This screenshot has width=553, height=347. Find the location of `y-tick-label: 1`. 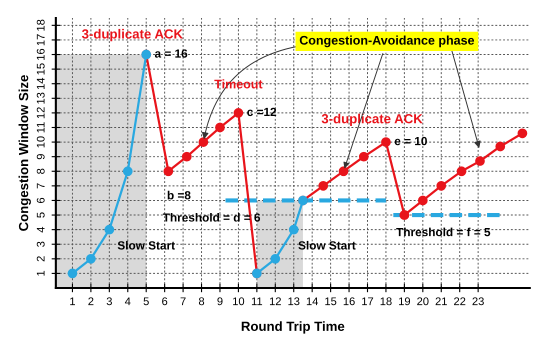

y-tick-label: 1 is located at coordinates (40, 273).